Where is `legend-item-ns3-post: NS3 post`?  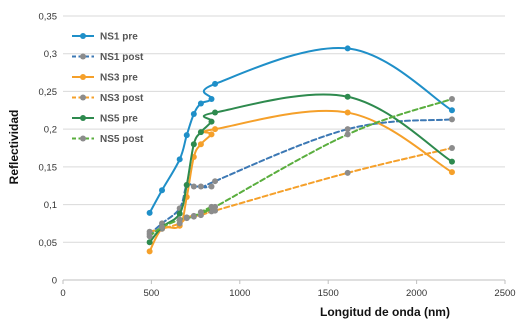
legend-item-ns3-post: NS3 post is located at coordinates (108, 98).